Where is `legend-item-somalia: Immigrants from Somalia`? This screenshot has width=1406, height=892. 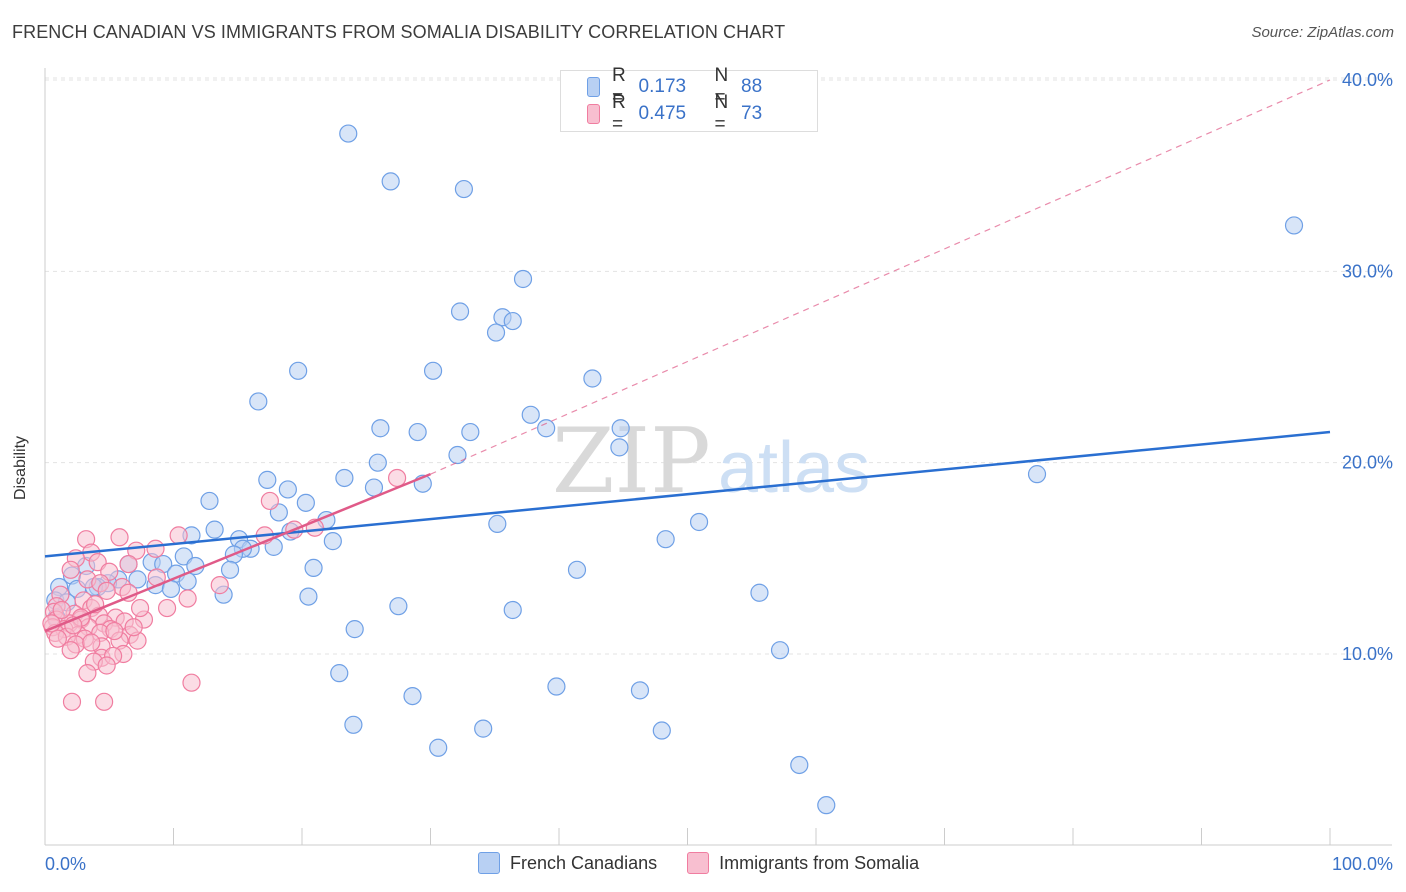
legend-item-somalia: Immigrants from Somalia is located at coordinates (803, 863).